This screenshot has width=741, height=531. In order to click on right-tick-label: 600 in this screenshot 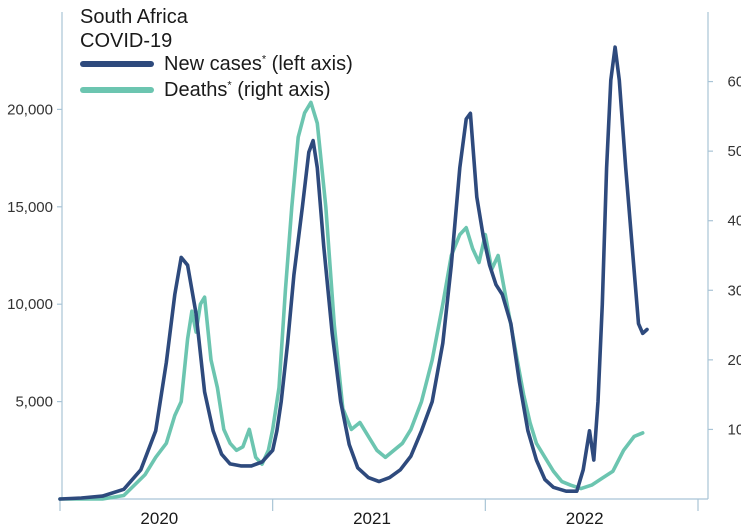, I will do `click(734, 82)`.